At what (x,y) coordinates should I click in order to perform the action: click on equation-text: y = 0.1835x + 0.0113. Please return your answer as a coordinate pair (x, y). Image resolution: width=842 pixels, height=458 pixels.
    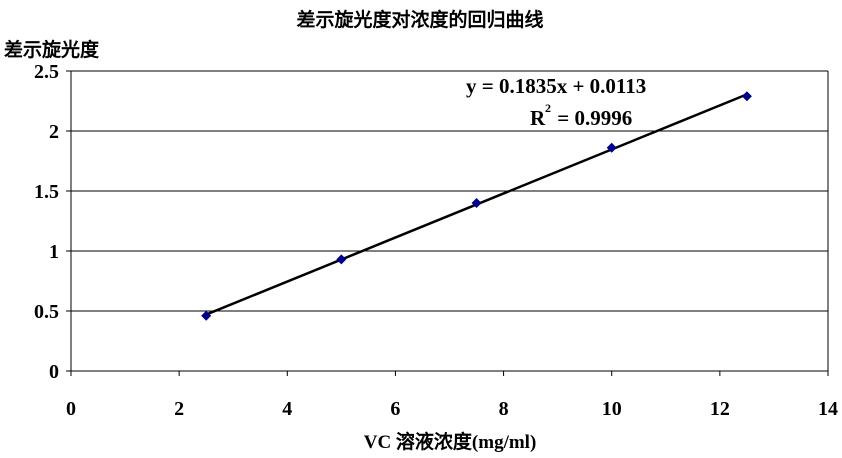
    Looking at the image, I should click on (556, 86).